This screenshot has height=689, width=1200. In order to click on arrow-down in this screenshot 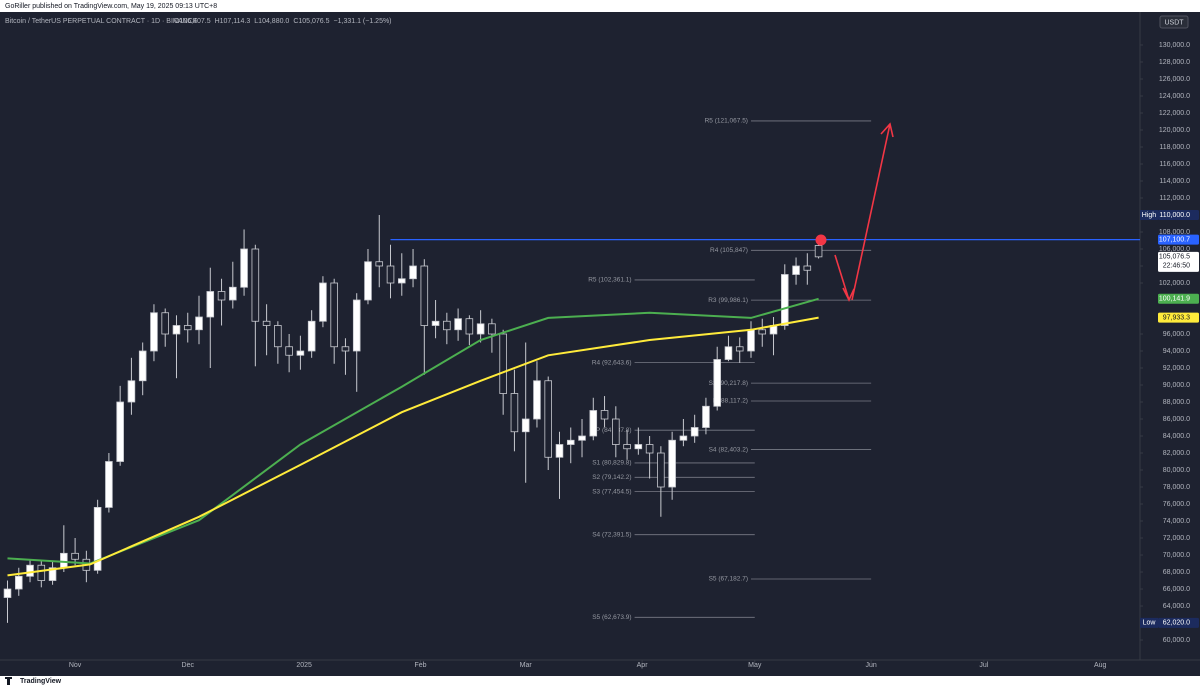, I will do `click(844, 278)`.